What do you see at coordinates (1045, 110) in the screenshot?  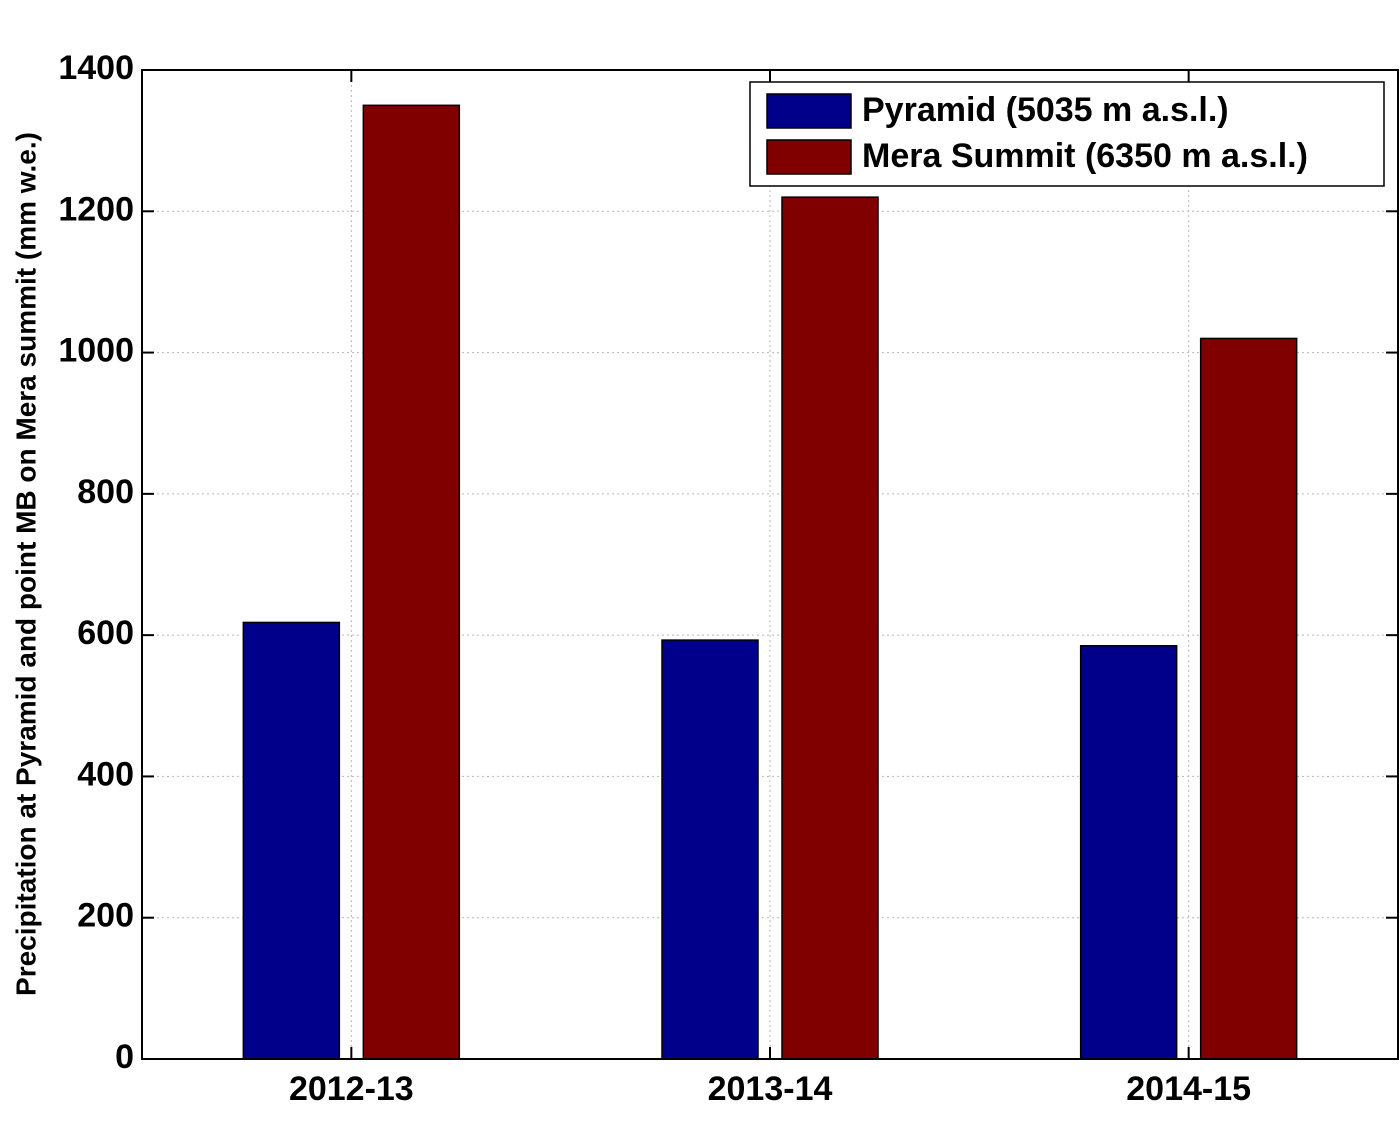 I see `legend-label-pyramid: Pyramid (5035 m a.s.l.)` at bounding box center [1045, 110].